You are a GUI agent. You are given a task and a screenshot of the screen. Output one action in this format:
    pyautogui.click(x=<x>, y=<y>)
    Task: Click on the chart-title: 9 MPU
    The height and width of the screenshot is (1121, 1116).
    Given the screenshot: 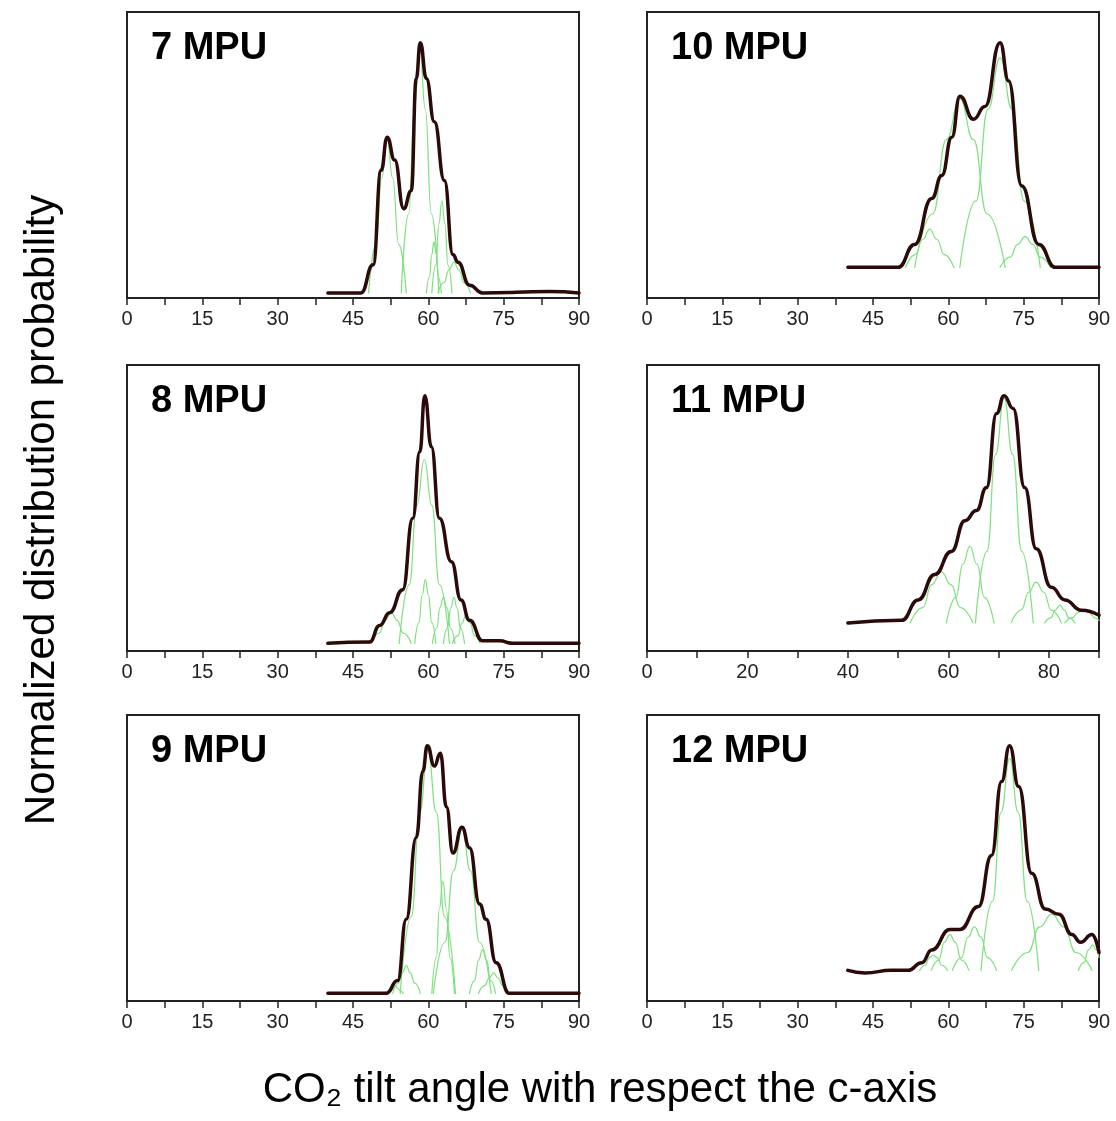 What is the action you would take?
    pyautogui.click(x=209, y=749)
    